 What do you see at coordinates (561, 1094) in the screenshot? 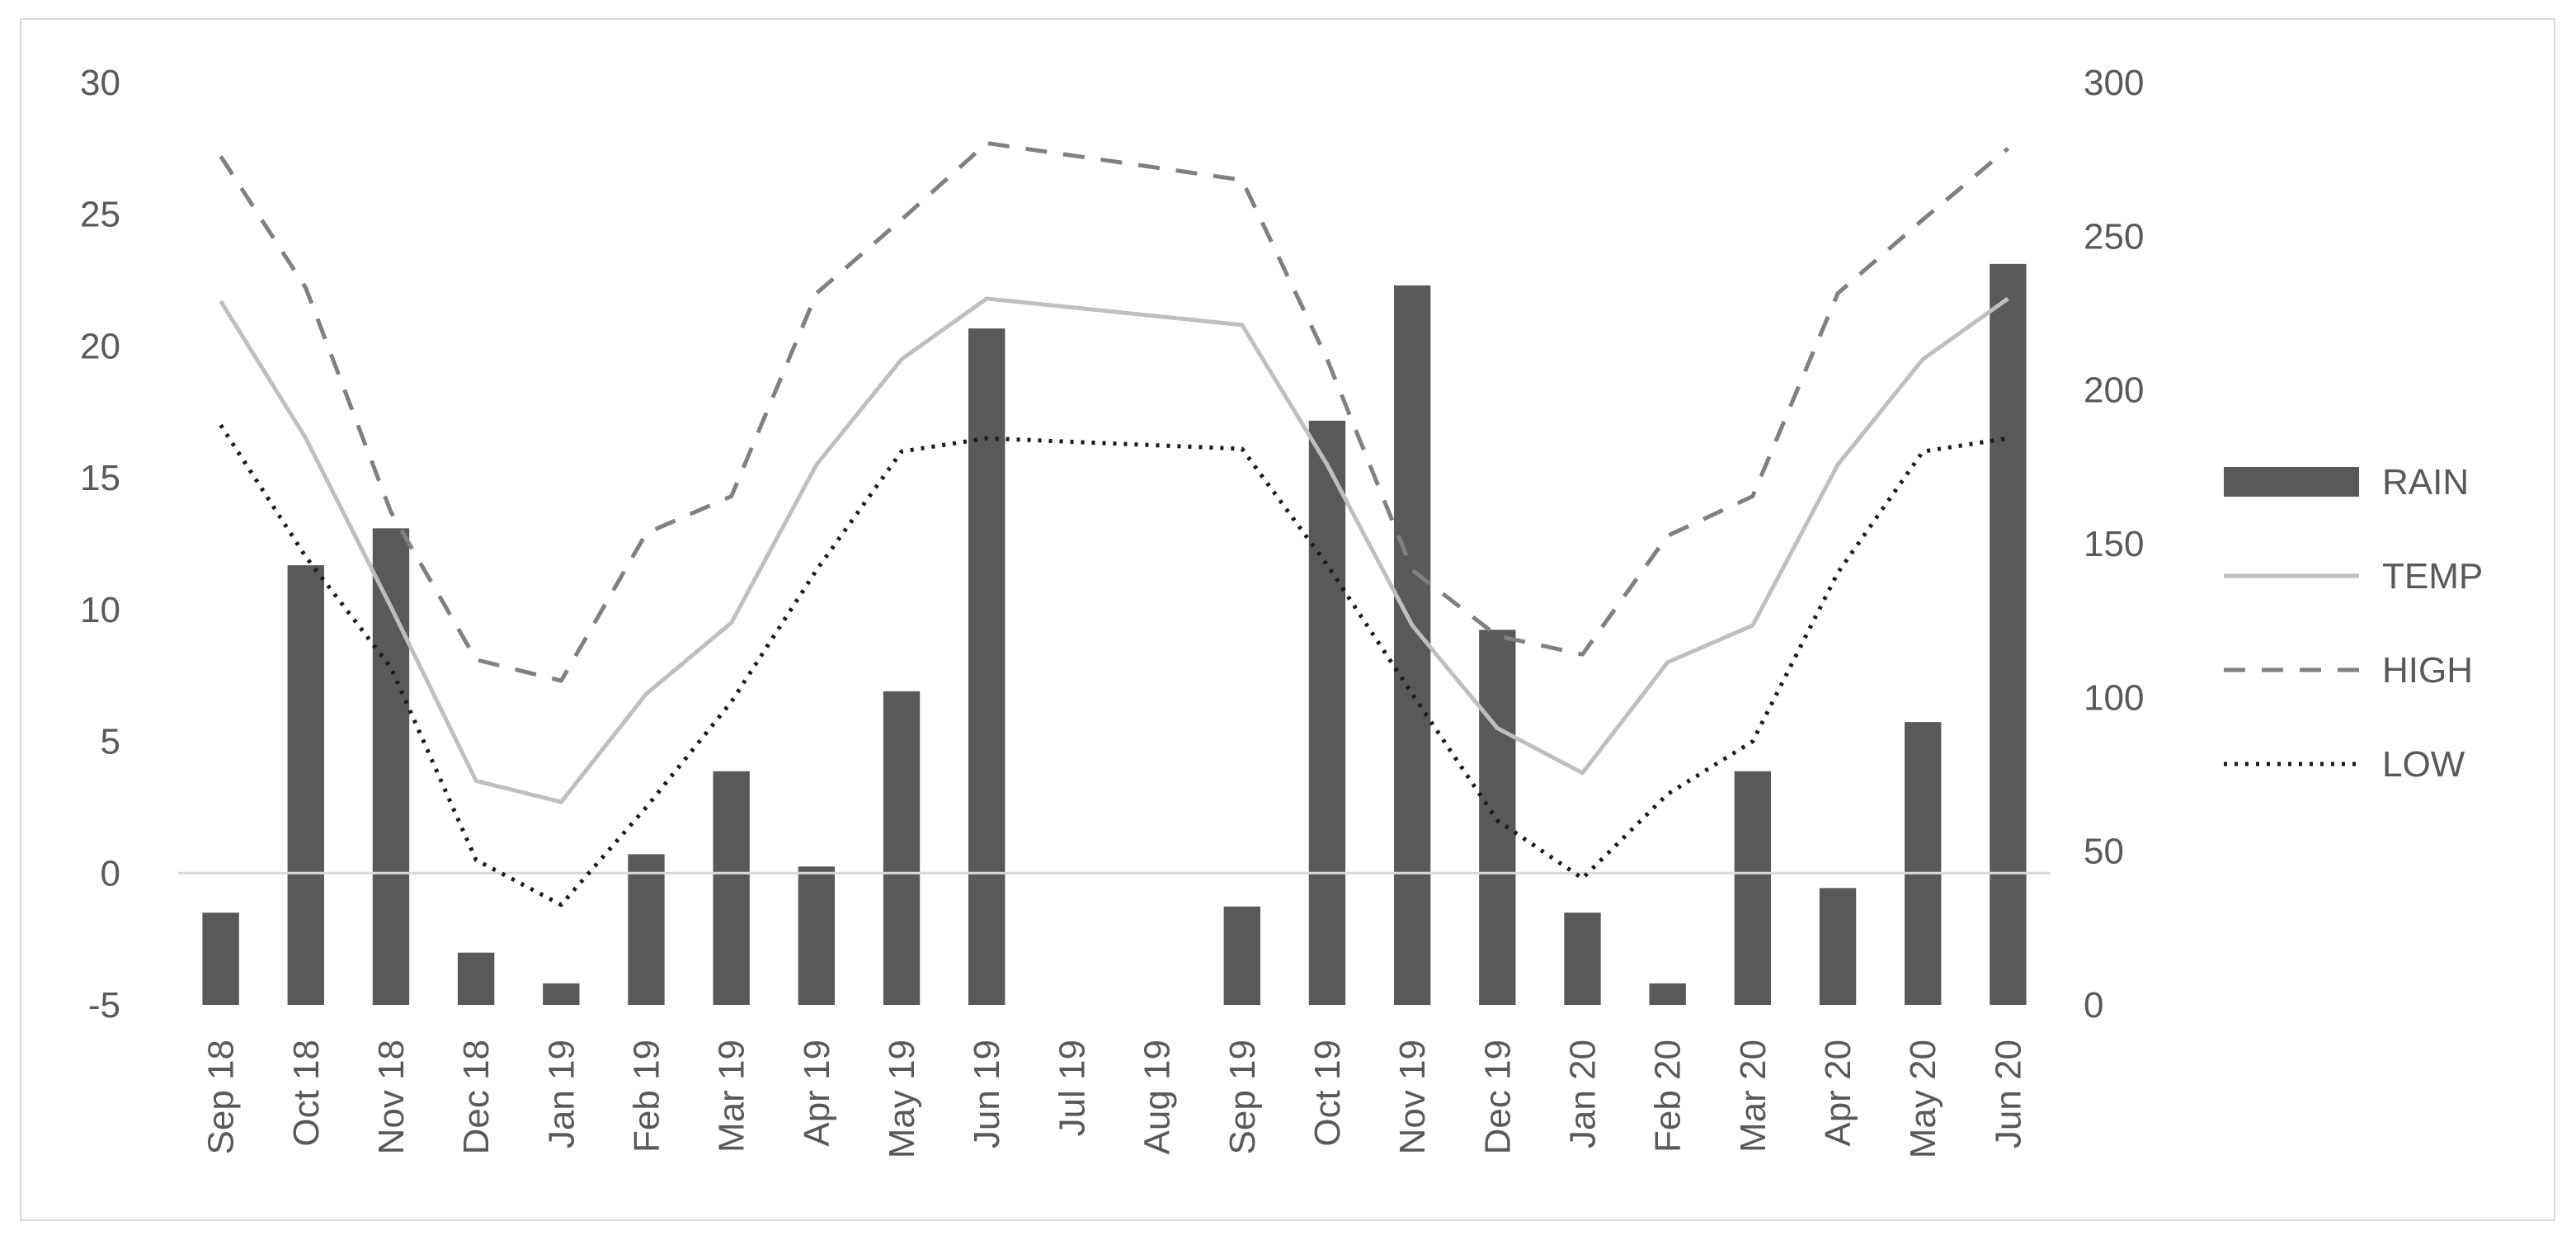
I see `category-label: Jan 19` at bounding box center [561, 1094].